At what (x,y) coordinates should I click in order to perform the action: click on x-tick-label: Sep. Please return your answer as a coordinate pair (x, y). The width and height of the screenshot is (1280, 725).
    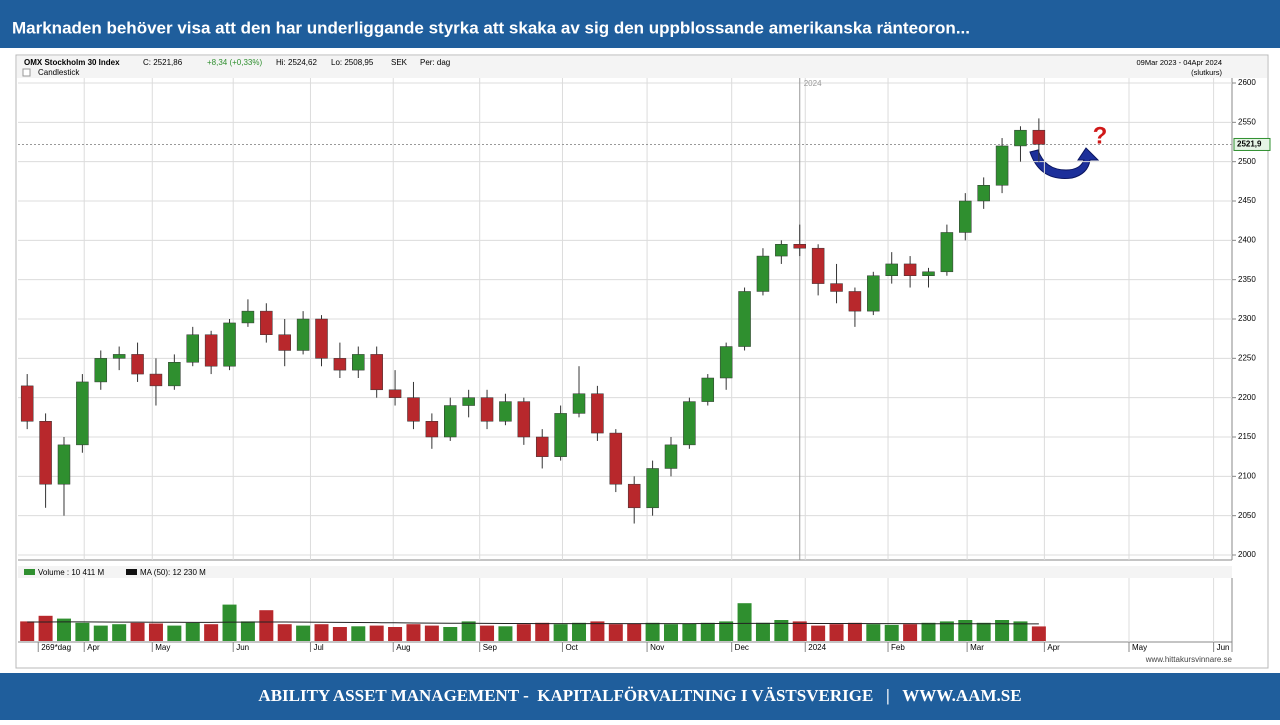
    Looking at the image, I should click on (490, 647).